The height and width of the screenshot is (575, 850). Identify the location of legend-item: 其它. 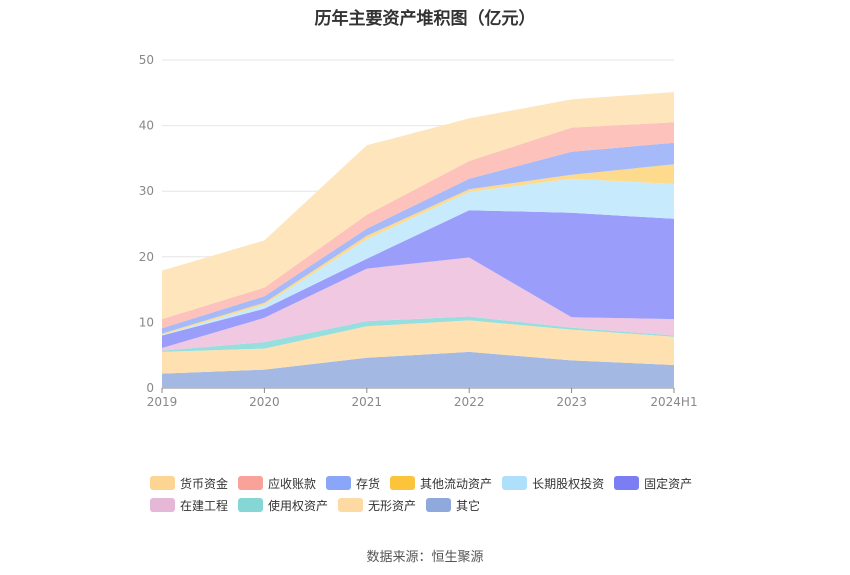
(453, 505).